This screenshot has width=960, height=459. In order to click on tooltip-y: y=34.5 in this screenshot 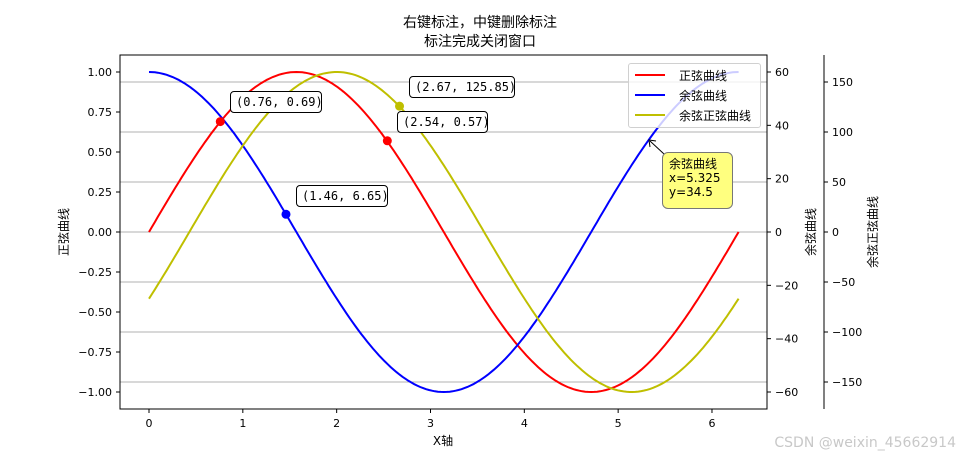, I will do `click(691, 192)`.